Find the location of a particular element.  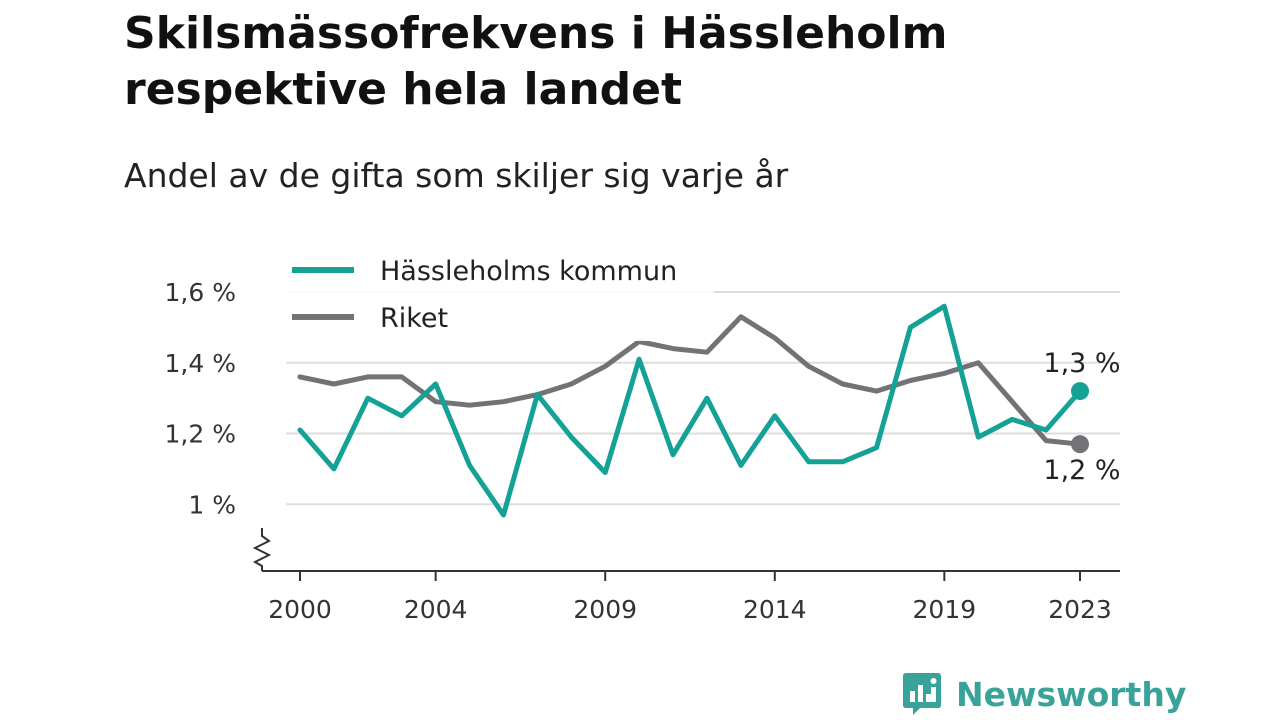

x-tick-label: 2004 is located at coordinates (436, 609).